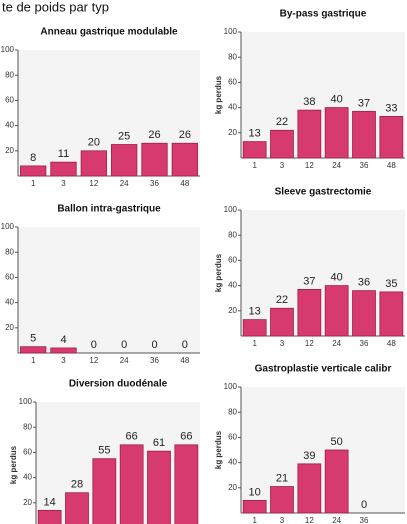  What do you see at coordinates (109, 209) in the screenshot?
I see `chart-title: Ballon intra-gastrique` at bounding box center [109, 209].